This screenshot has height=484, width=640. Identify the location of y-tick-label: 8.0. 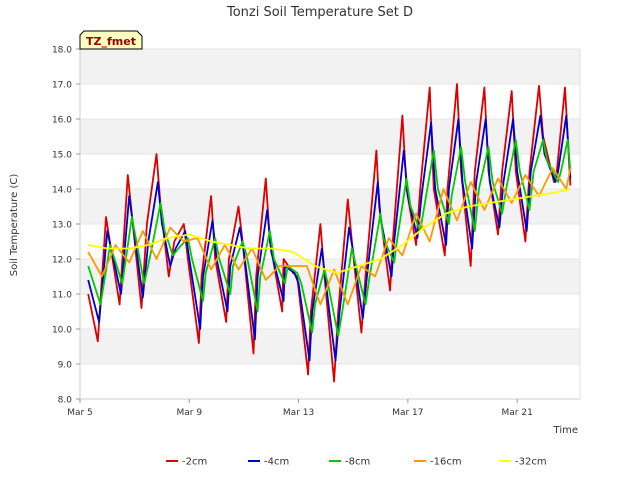
(65, 401).